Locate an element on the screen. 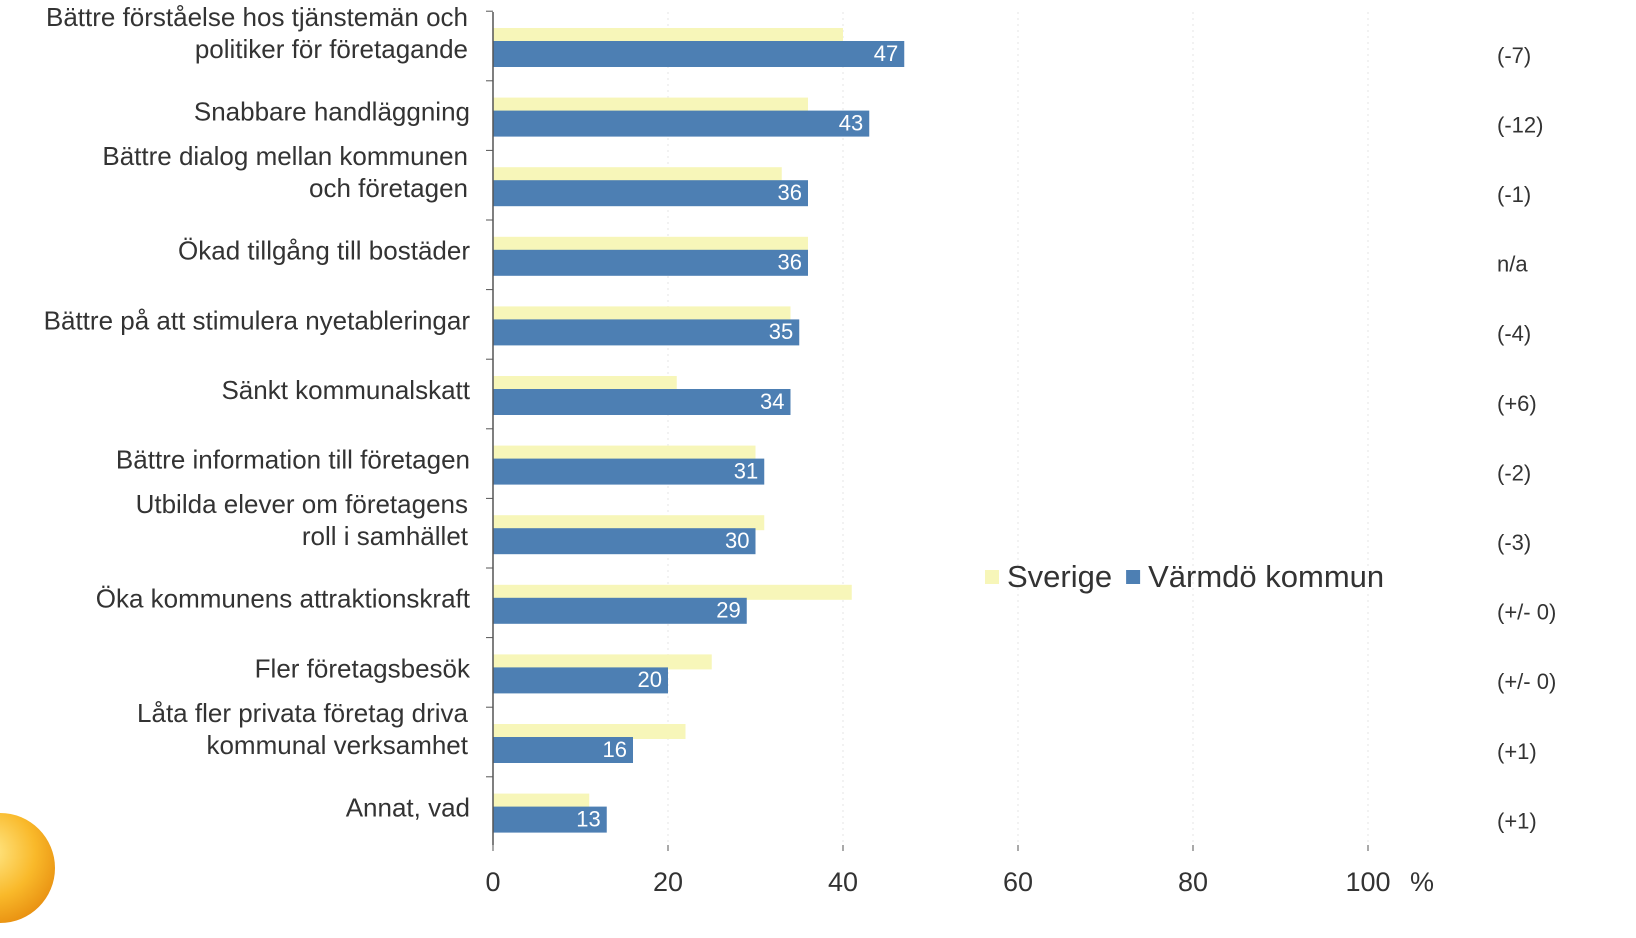  value-label: 34 is located at coordinates (772, 401).